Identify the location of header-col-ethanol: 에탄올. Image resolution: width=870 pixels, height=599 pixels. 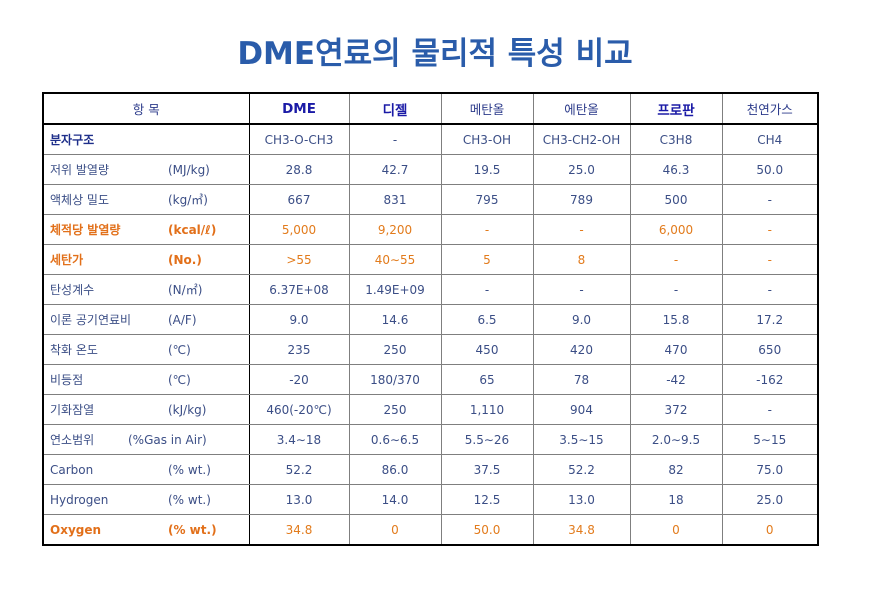
(581, 108).